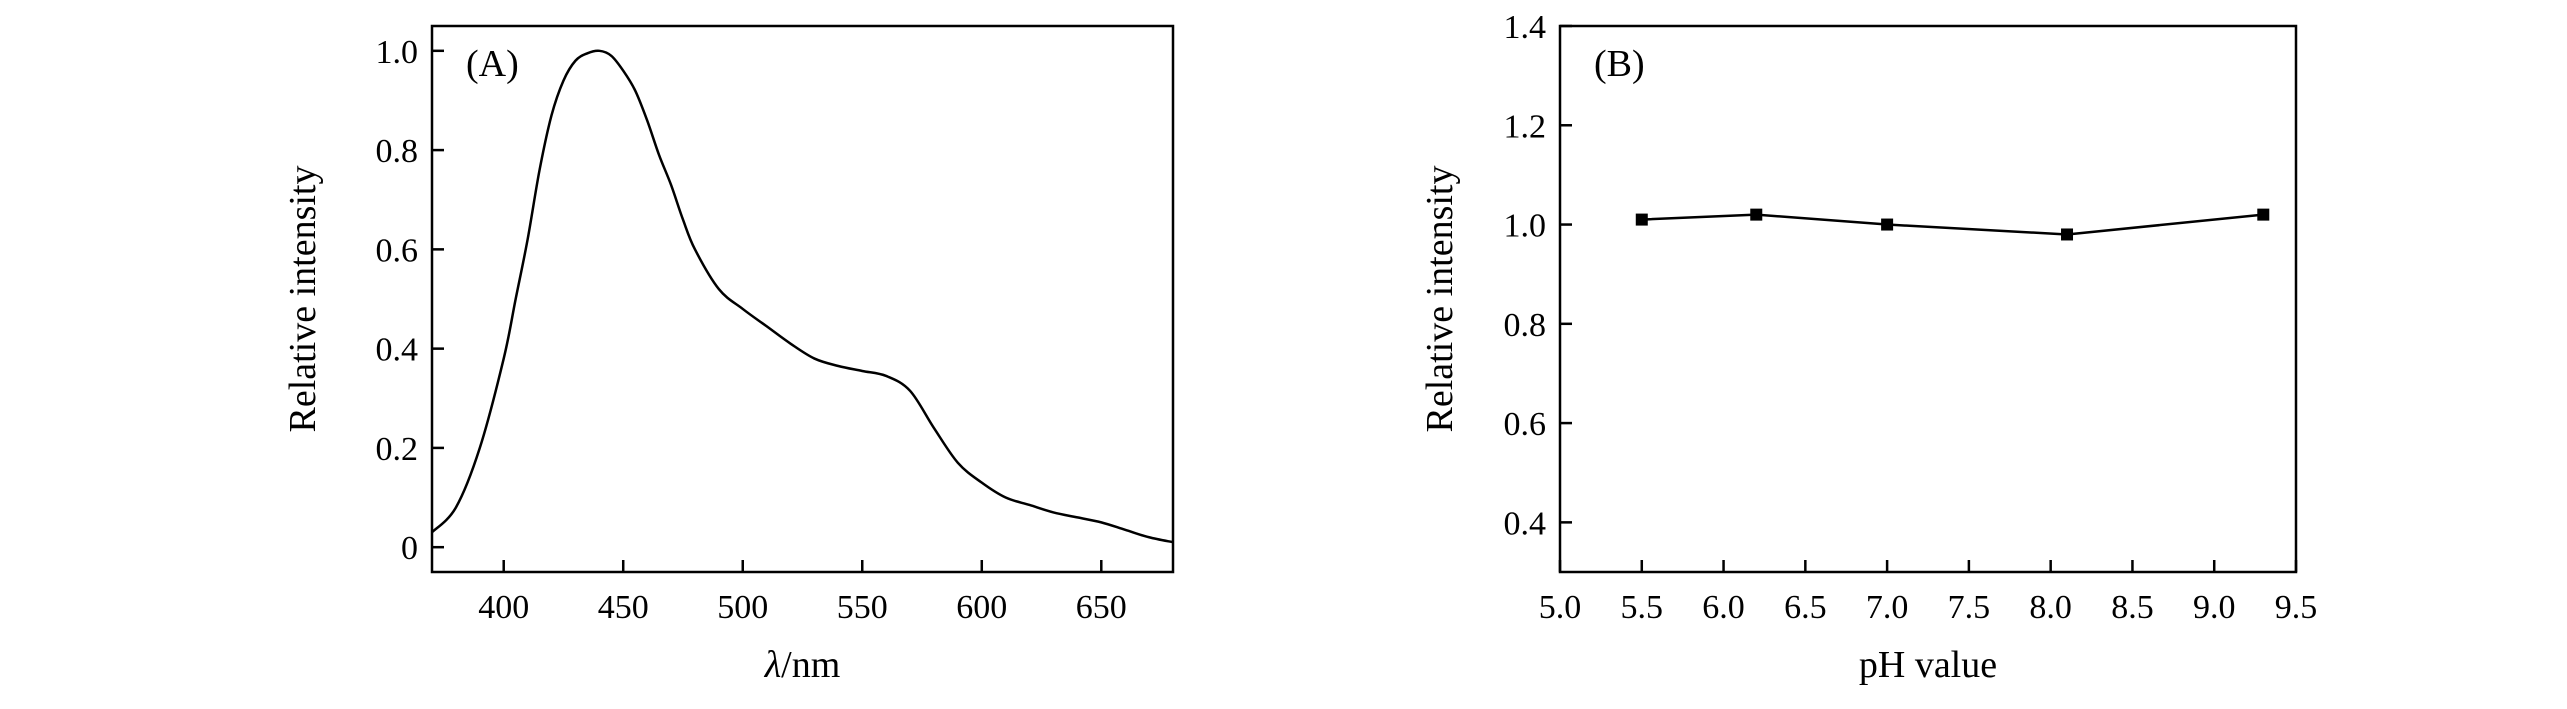 The height and width of the screenshot is (709, 2567). I want to click on x-tick-label: 8.0, so click(2050, 607).